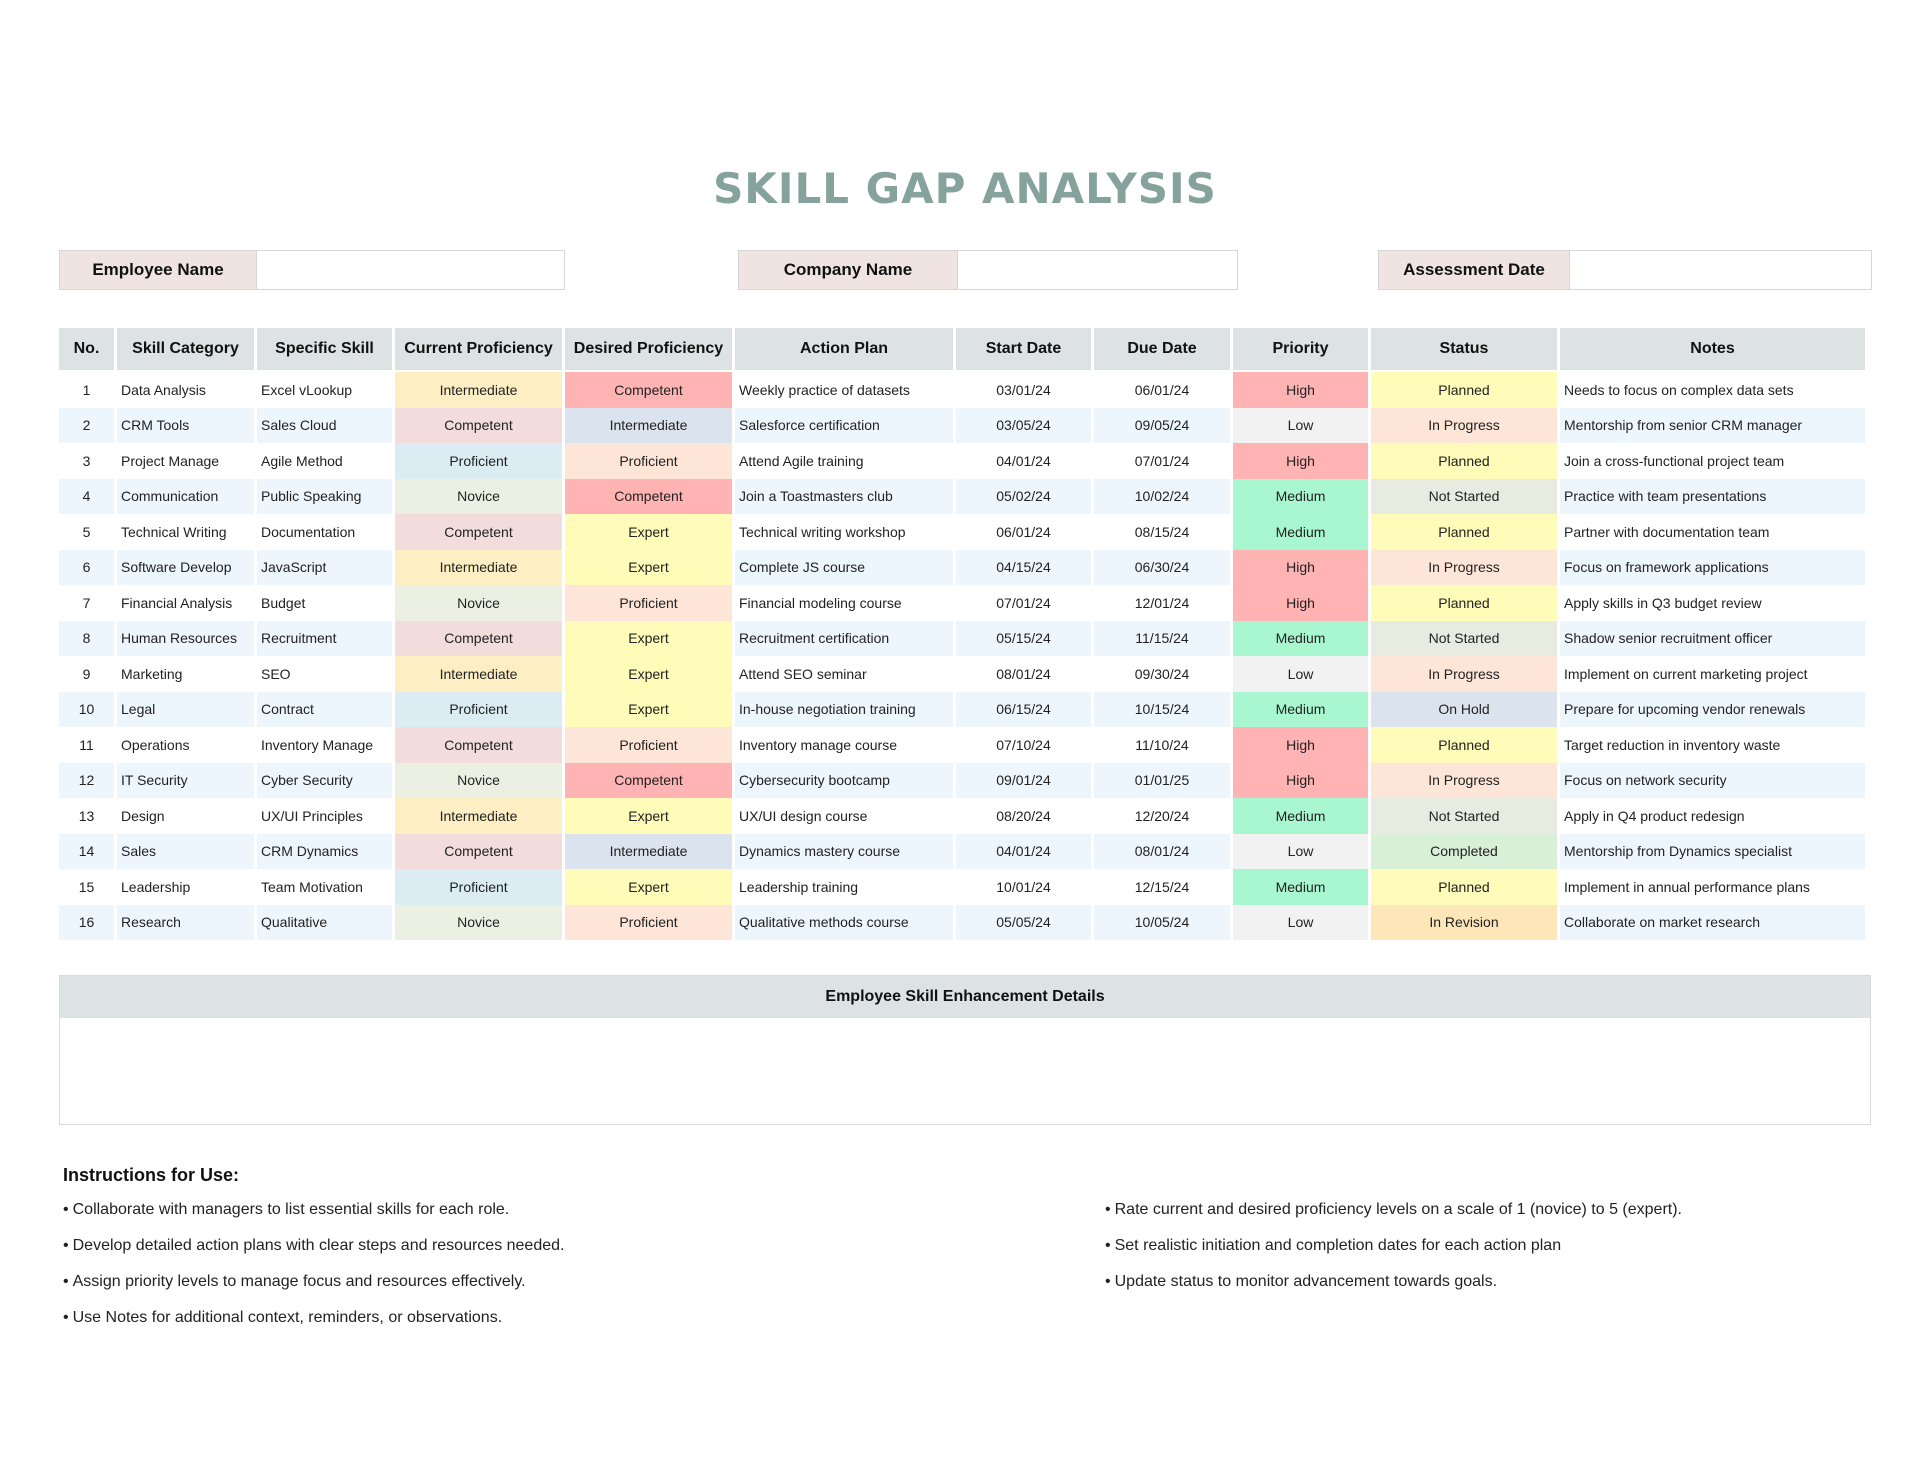 This screenshot has width=1920, height=1484. I want to click on cell-specific-skill: Cyber Security, so click(324, 780).